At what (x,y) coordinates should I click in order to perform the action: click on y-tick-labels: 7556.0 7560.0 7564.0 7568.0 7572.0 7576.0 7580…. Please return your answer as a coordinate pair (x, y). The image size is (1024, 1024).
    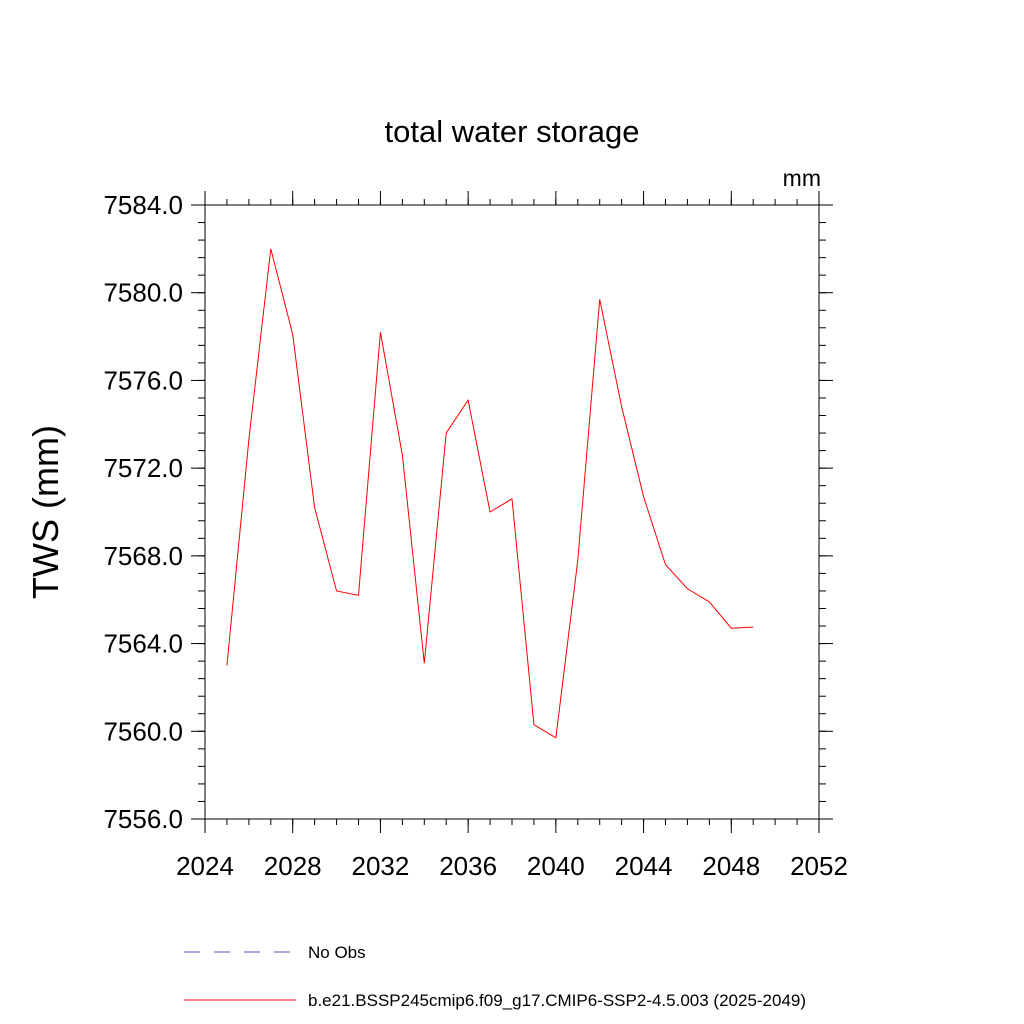
    Looking at the image, I should click on (143, 512).